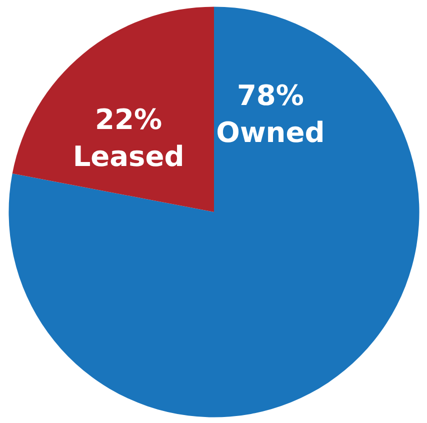 The width and height of the screenshot is (427, 423). Describe the element at coordinates (270, 95) in the screenshot. I see `data-label: 78%` at that location.